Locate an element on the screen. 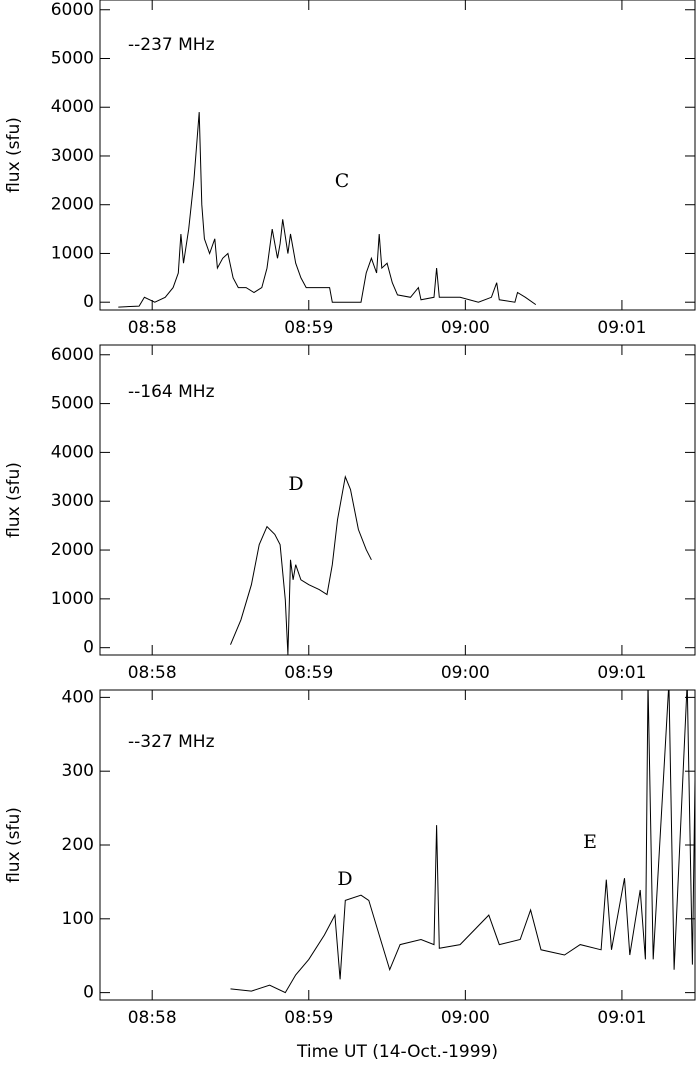  y-tick-label: 200 is located at coordinates (78, 845).